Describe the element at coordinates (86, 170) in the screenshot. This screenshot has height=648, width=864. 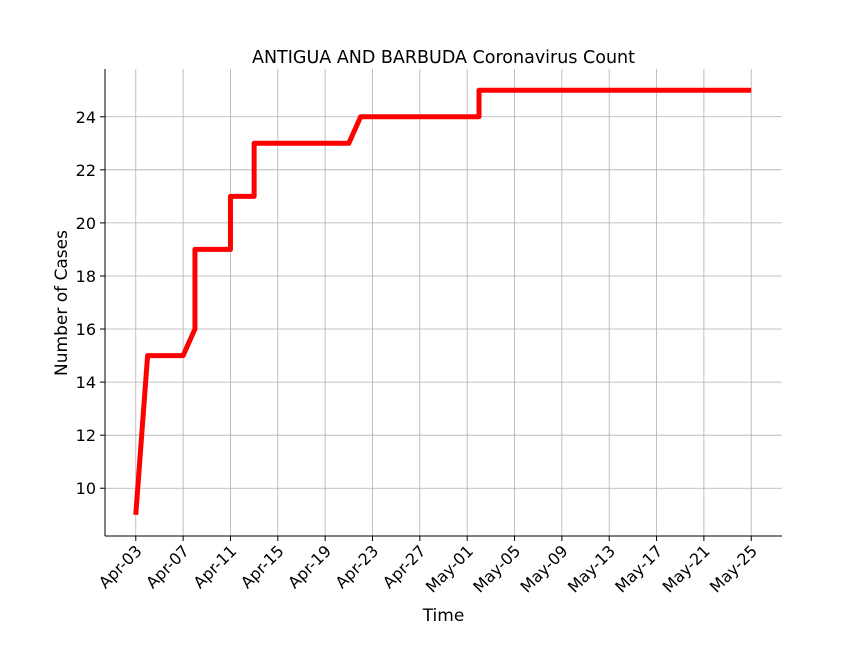
I see `y-tick-label: 22` at that location.